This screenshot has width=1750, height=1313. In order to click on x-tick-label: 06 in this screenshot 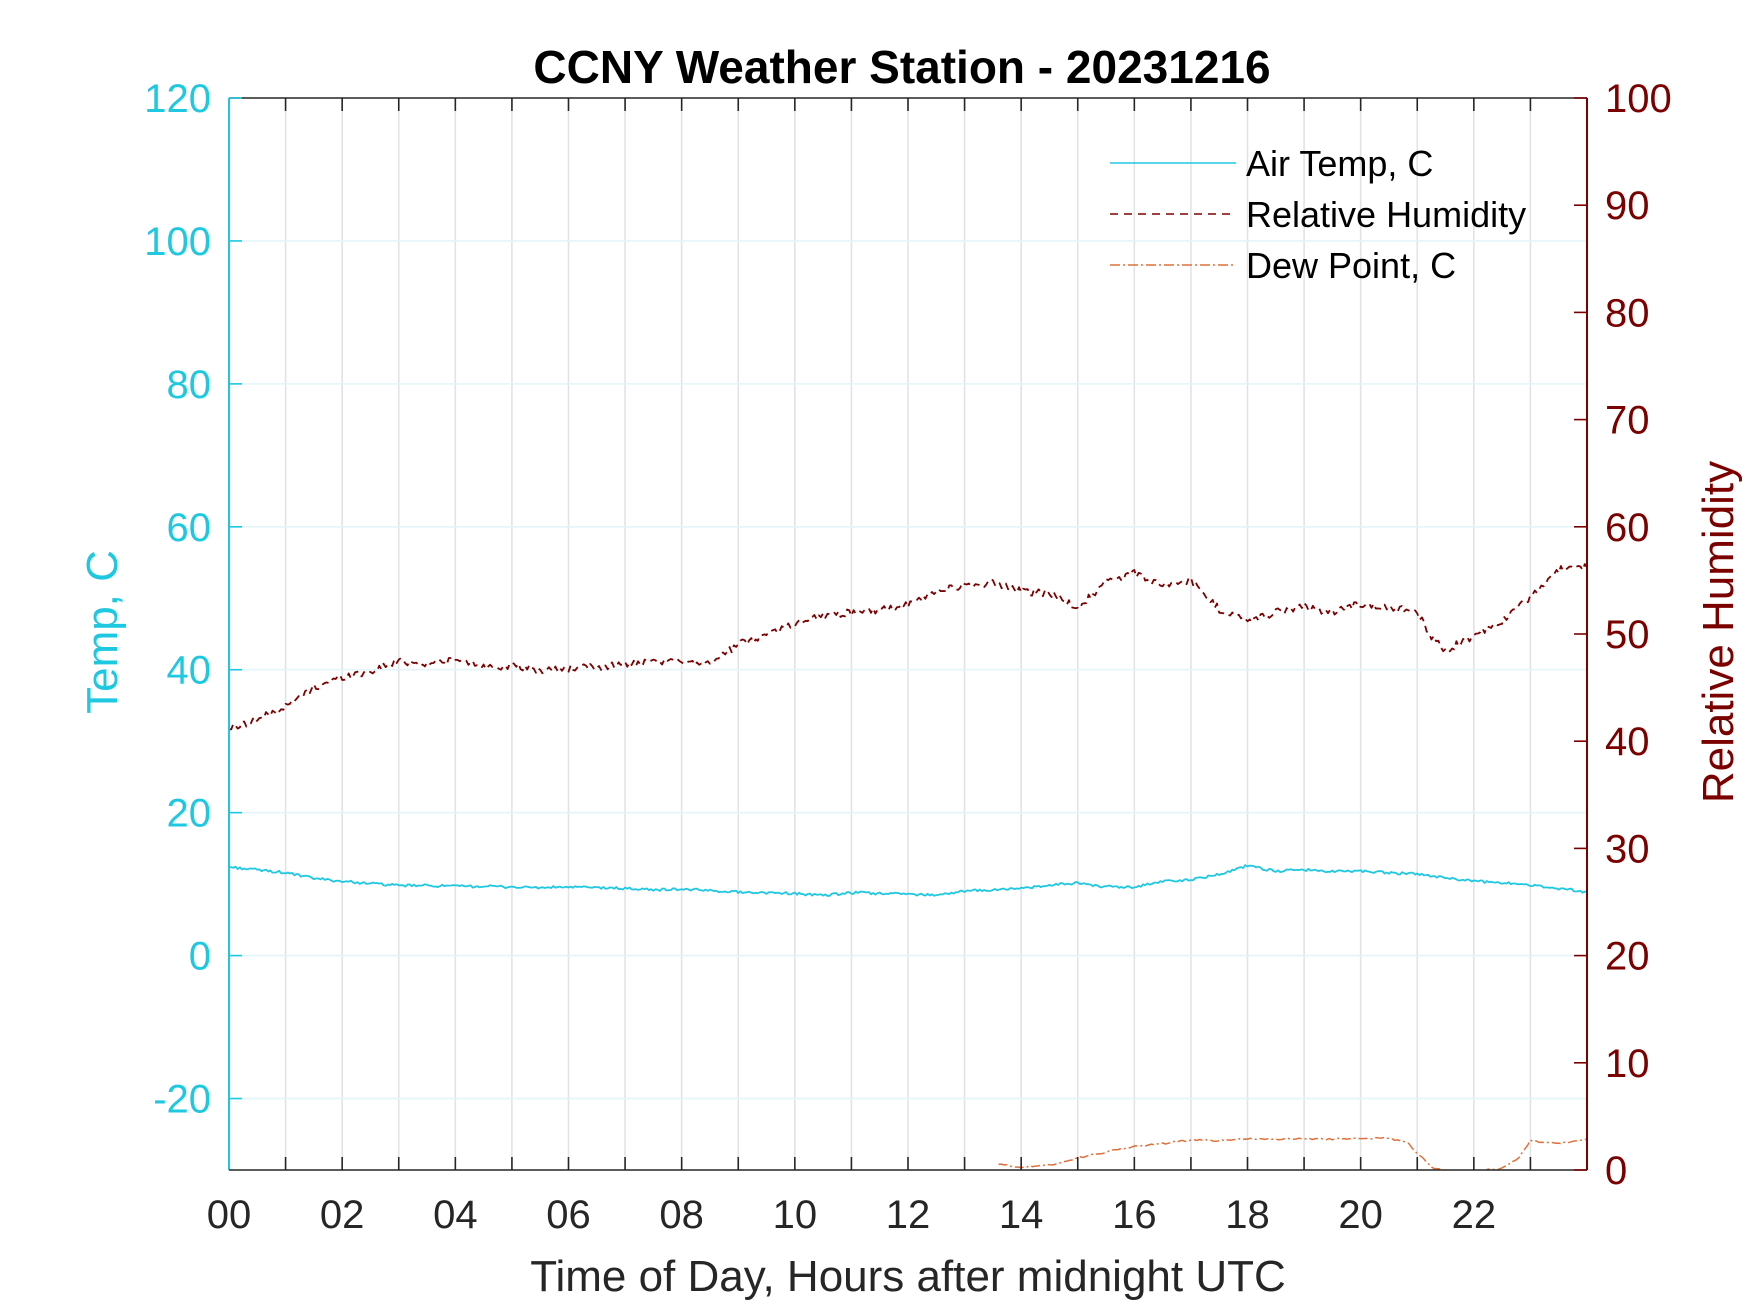, I will do `click(568, 1215)`.